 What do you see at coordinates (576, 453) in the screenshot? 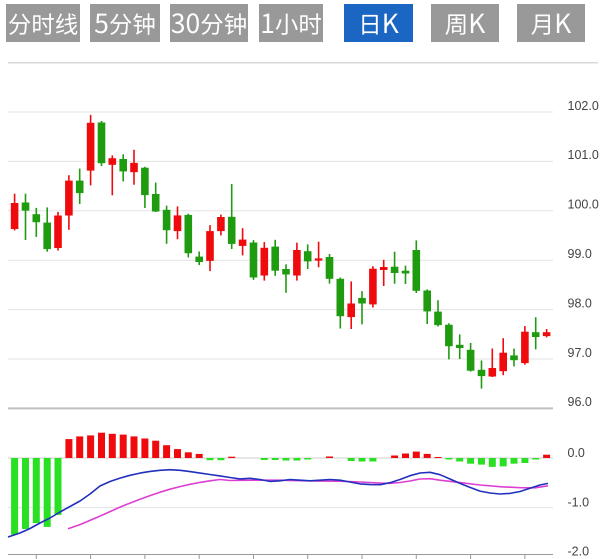
I see `svg-text: 0.0` at bounding box center [576, 453].